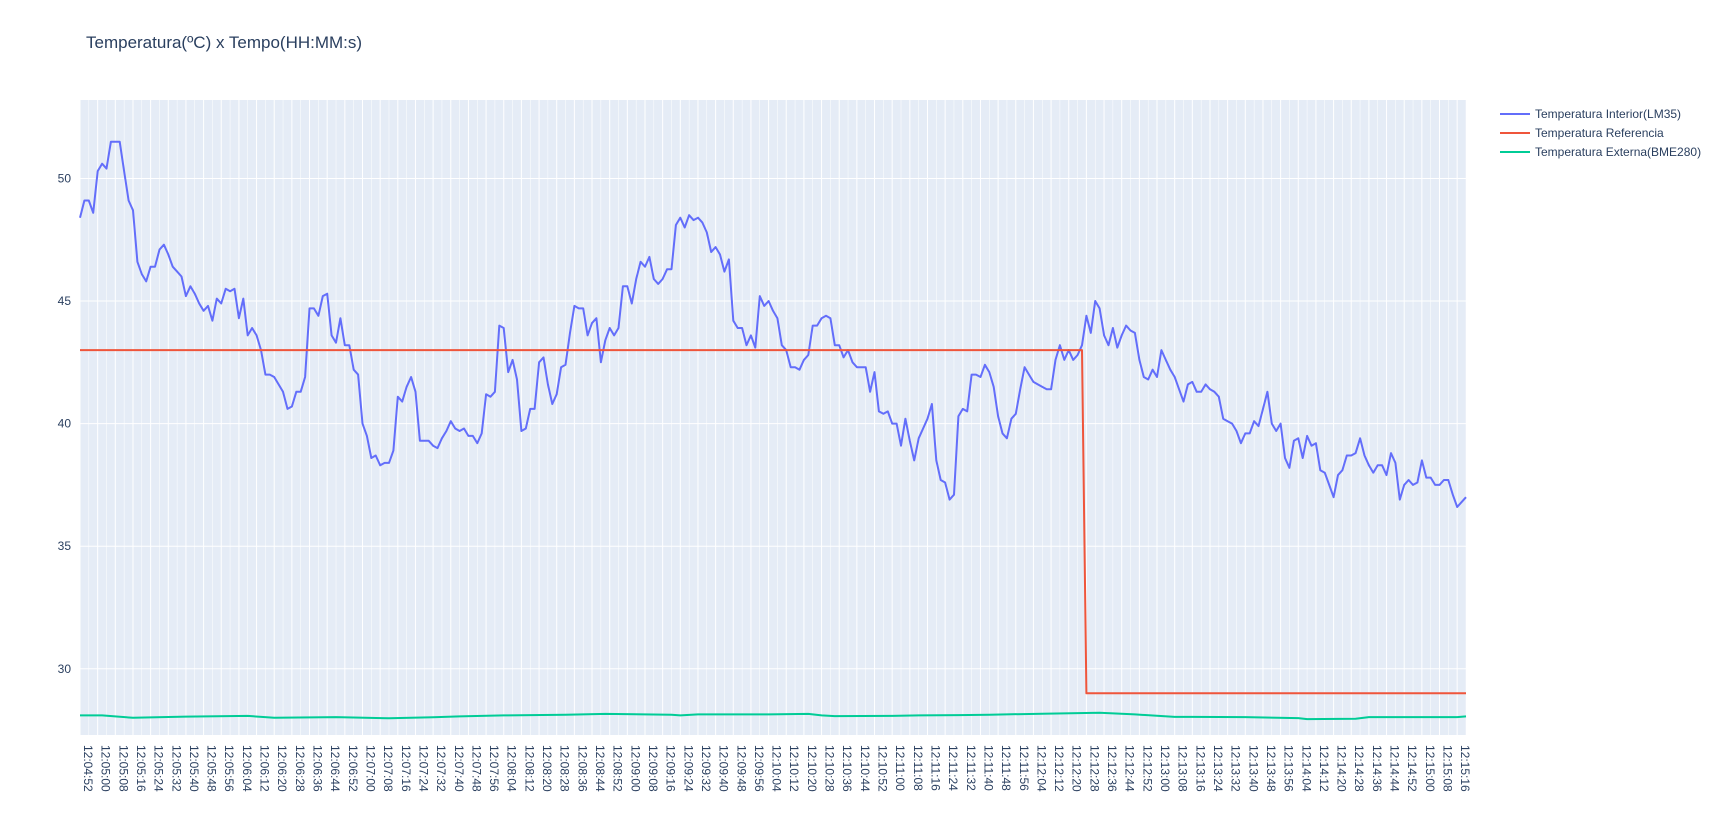 This screenshot has height=814, width=1723. I want to click on x-tick-label: 12:10:52, so click(883, 768).